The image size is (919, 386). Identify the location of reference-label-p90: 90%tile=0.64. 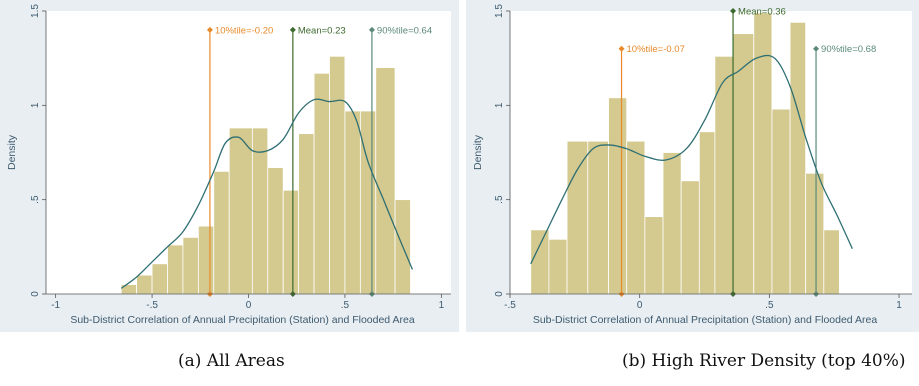
(404, 30).